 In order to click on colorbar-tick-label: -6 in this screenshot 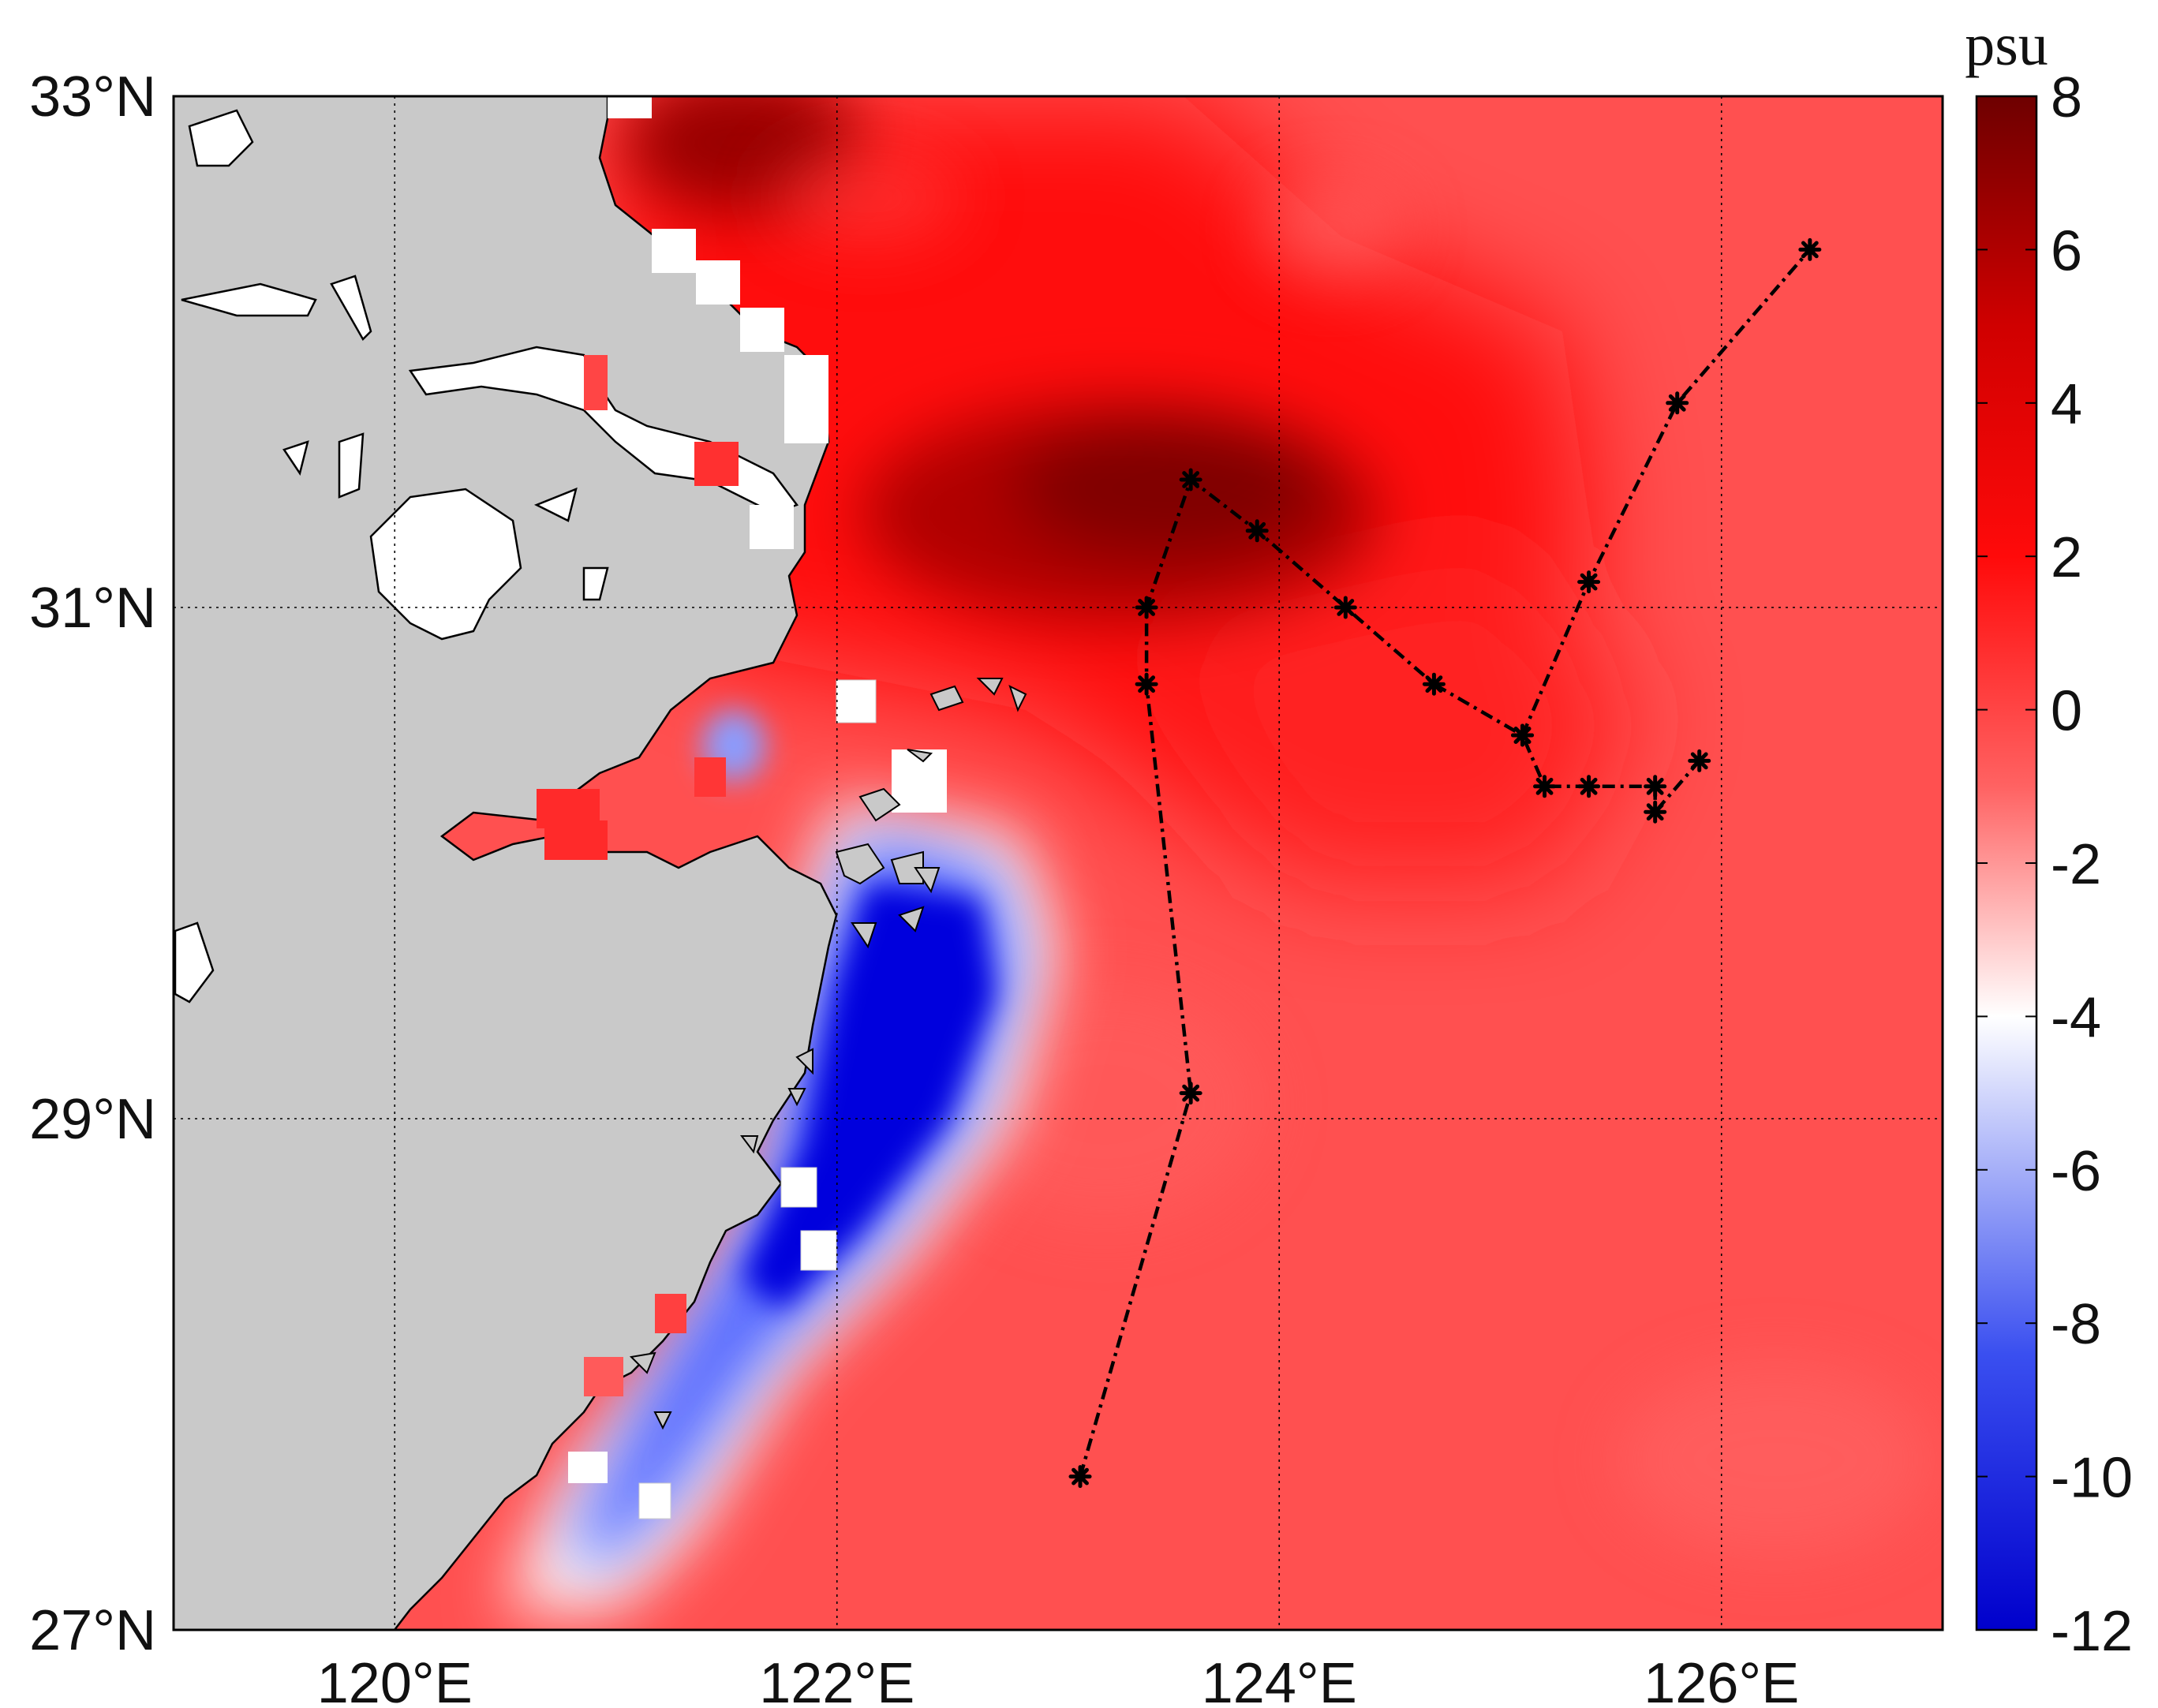, I will do `click(2076, 1171)`.